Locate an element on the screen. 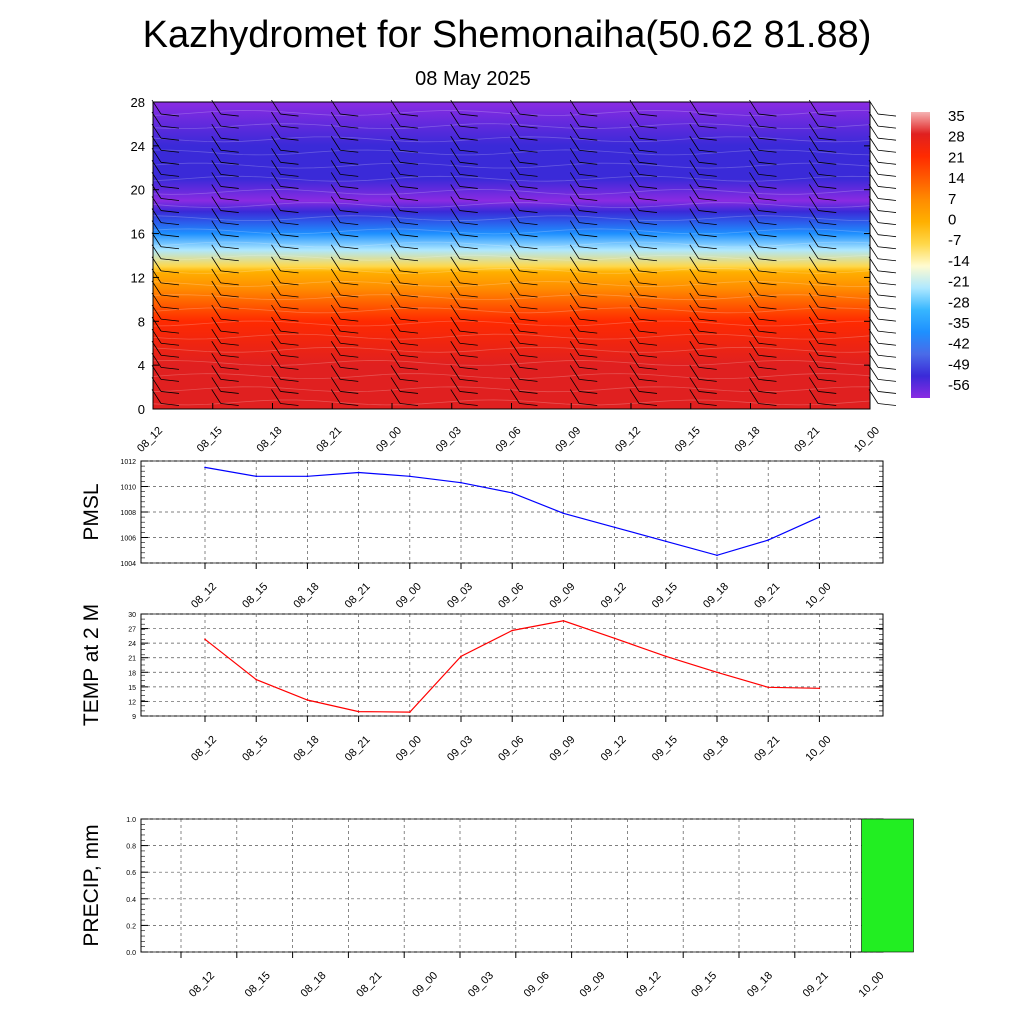 The height and width of the screenshot is (1024, 1024). x-tick-label: 08_21 is located at coordinates (369, 985).